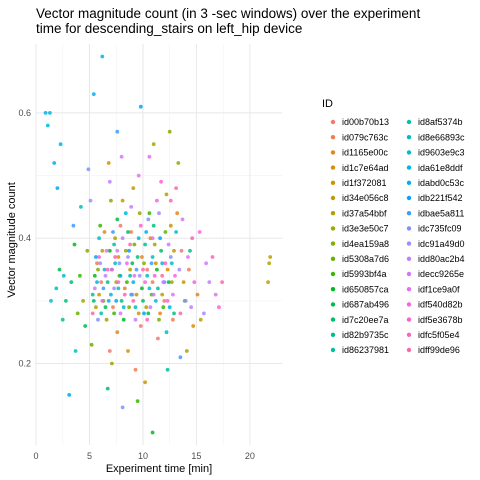 This screenshot has height=480, width=480. What do you see at coordinates (89, 456) in the screenshot?
I see `x-tick-label: 5` at bounding box center [89, 456].